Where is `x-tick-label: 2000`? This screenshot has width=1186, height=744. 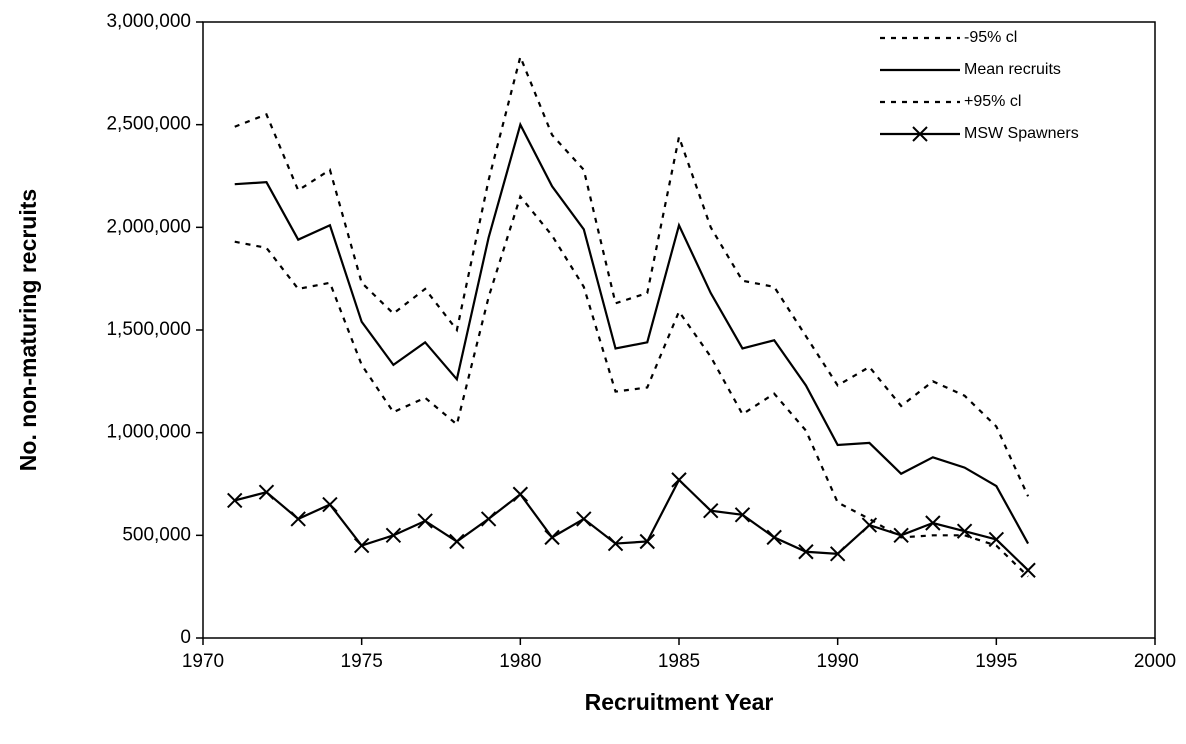 x-tick-label: 2000 is located at coordinates (1155, 661).